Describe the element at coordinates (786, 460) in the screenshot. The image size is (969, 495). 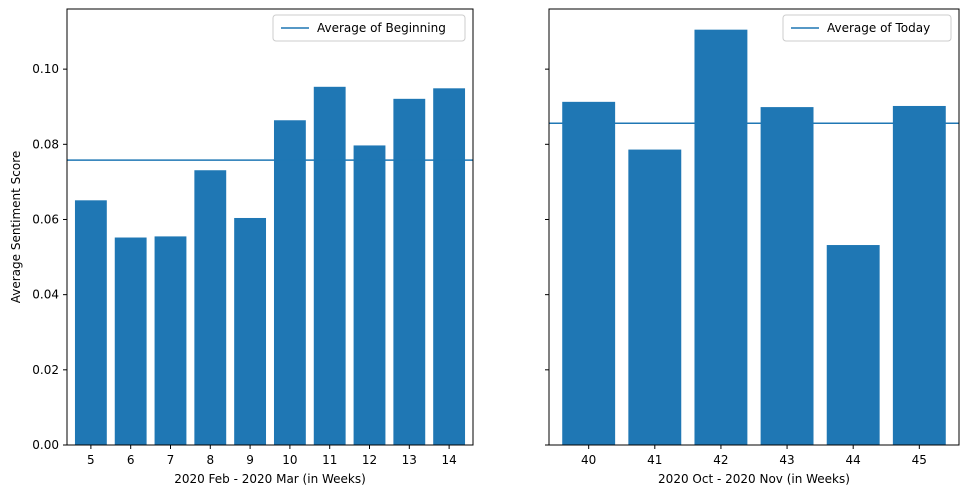
I see `x-tick-label: 43` at that location.